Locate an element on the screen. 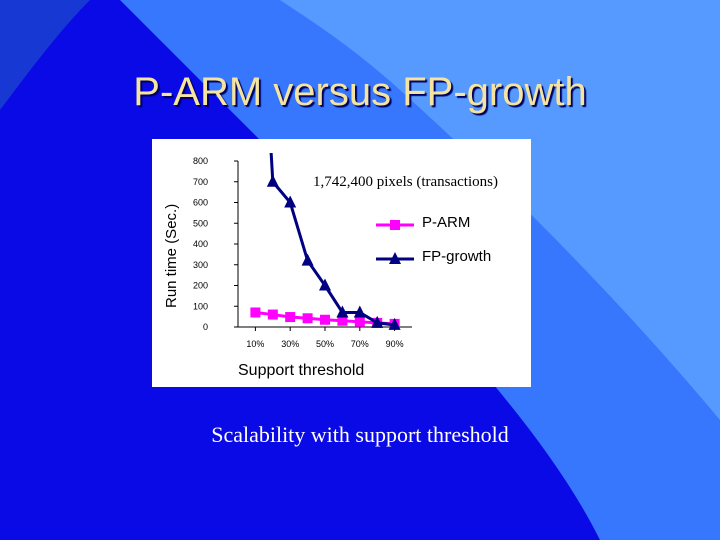 The height and width of the screenshot is (540, 720). series-line-fp-growth is located at coordinates (332, 240).